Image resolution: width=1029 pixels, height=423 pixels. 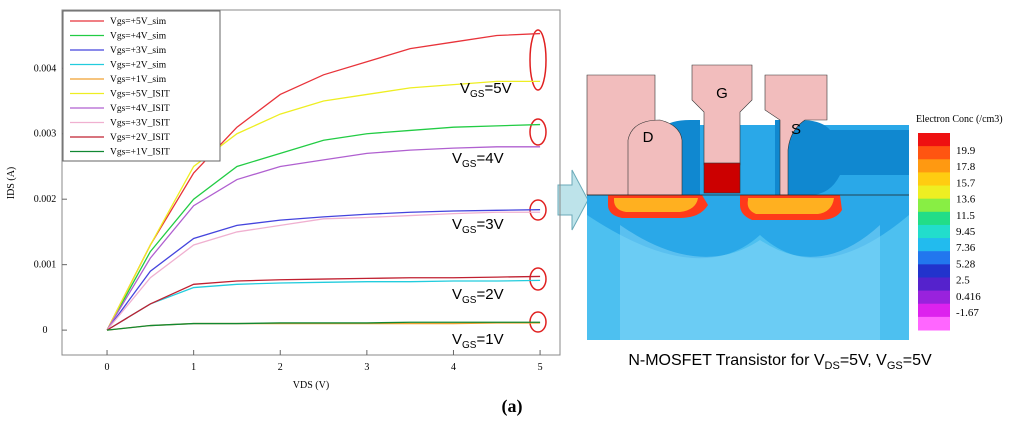 What do you see at coordinates (966, 232) in the screenshot?
I see `colorbar-label: 9.45` at bounding box center [966, 232].